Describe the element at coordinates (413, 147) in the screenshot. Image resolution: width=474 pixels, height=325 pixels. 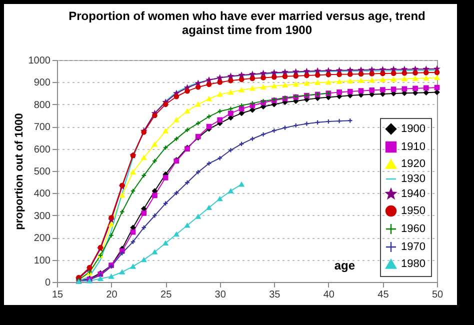
I see `legend-label: 1910` at that location.